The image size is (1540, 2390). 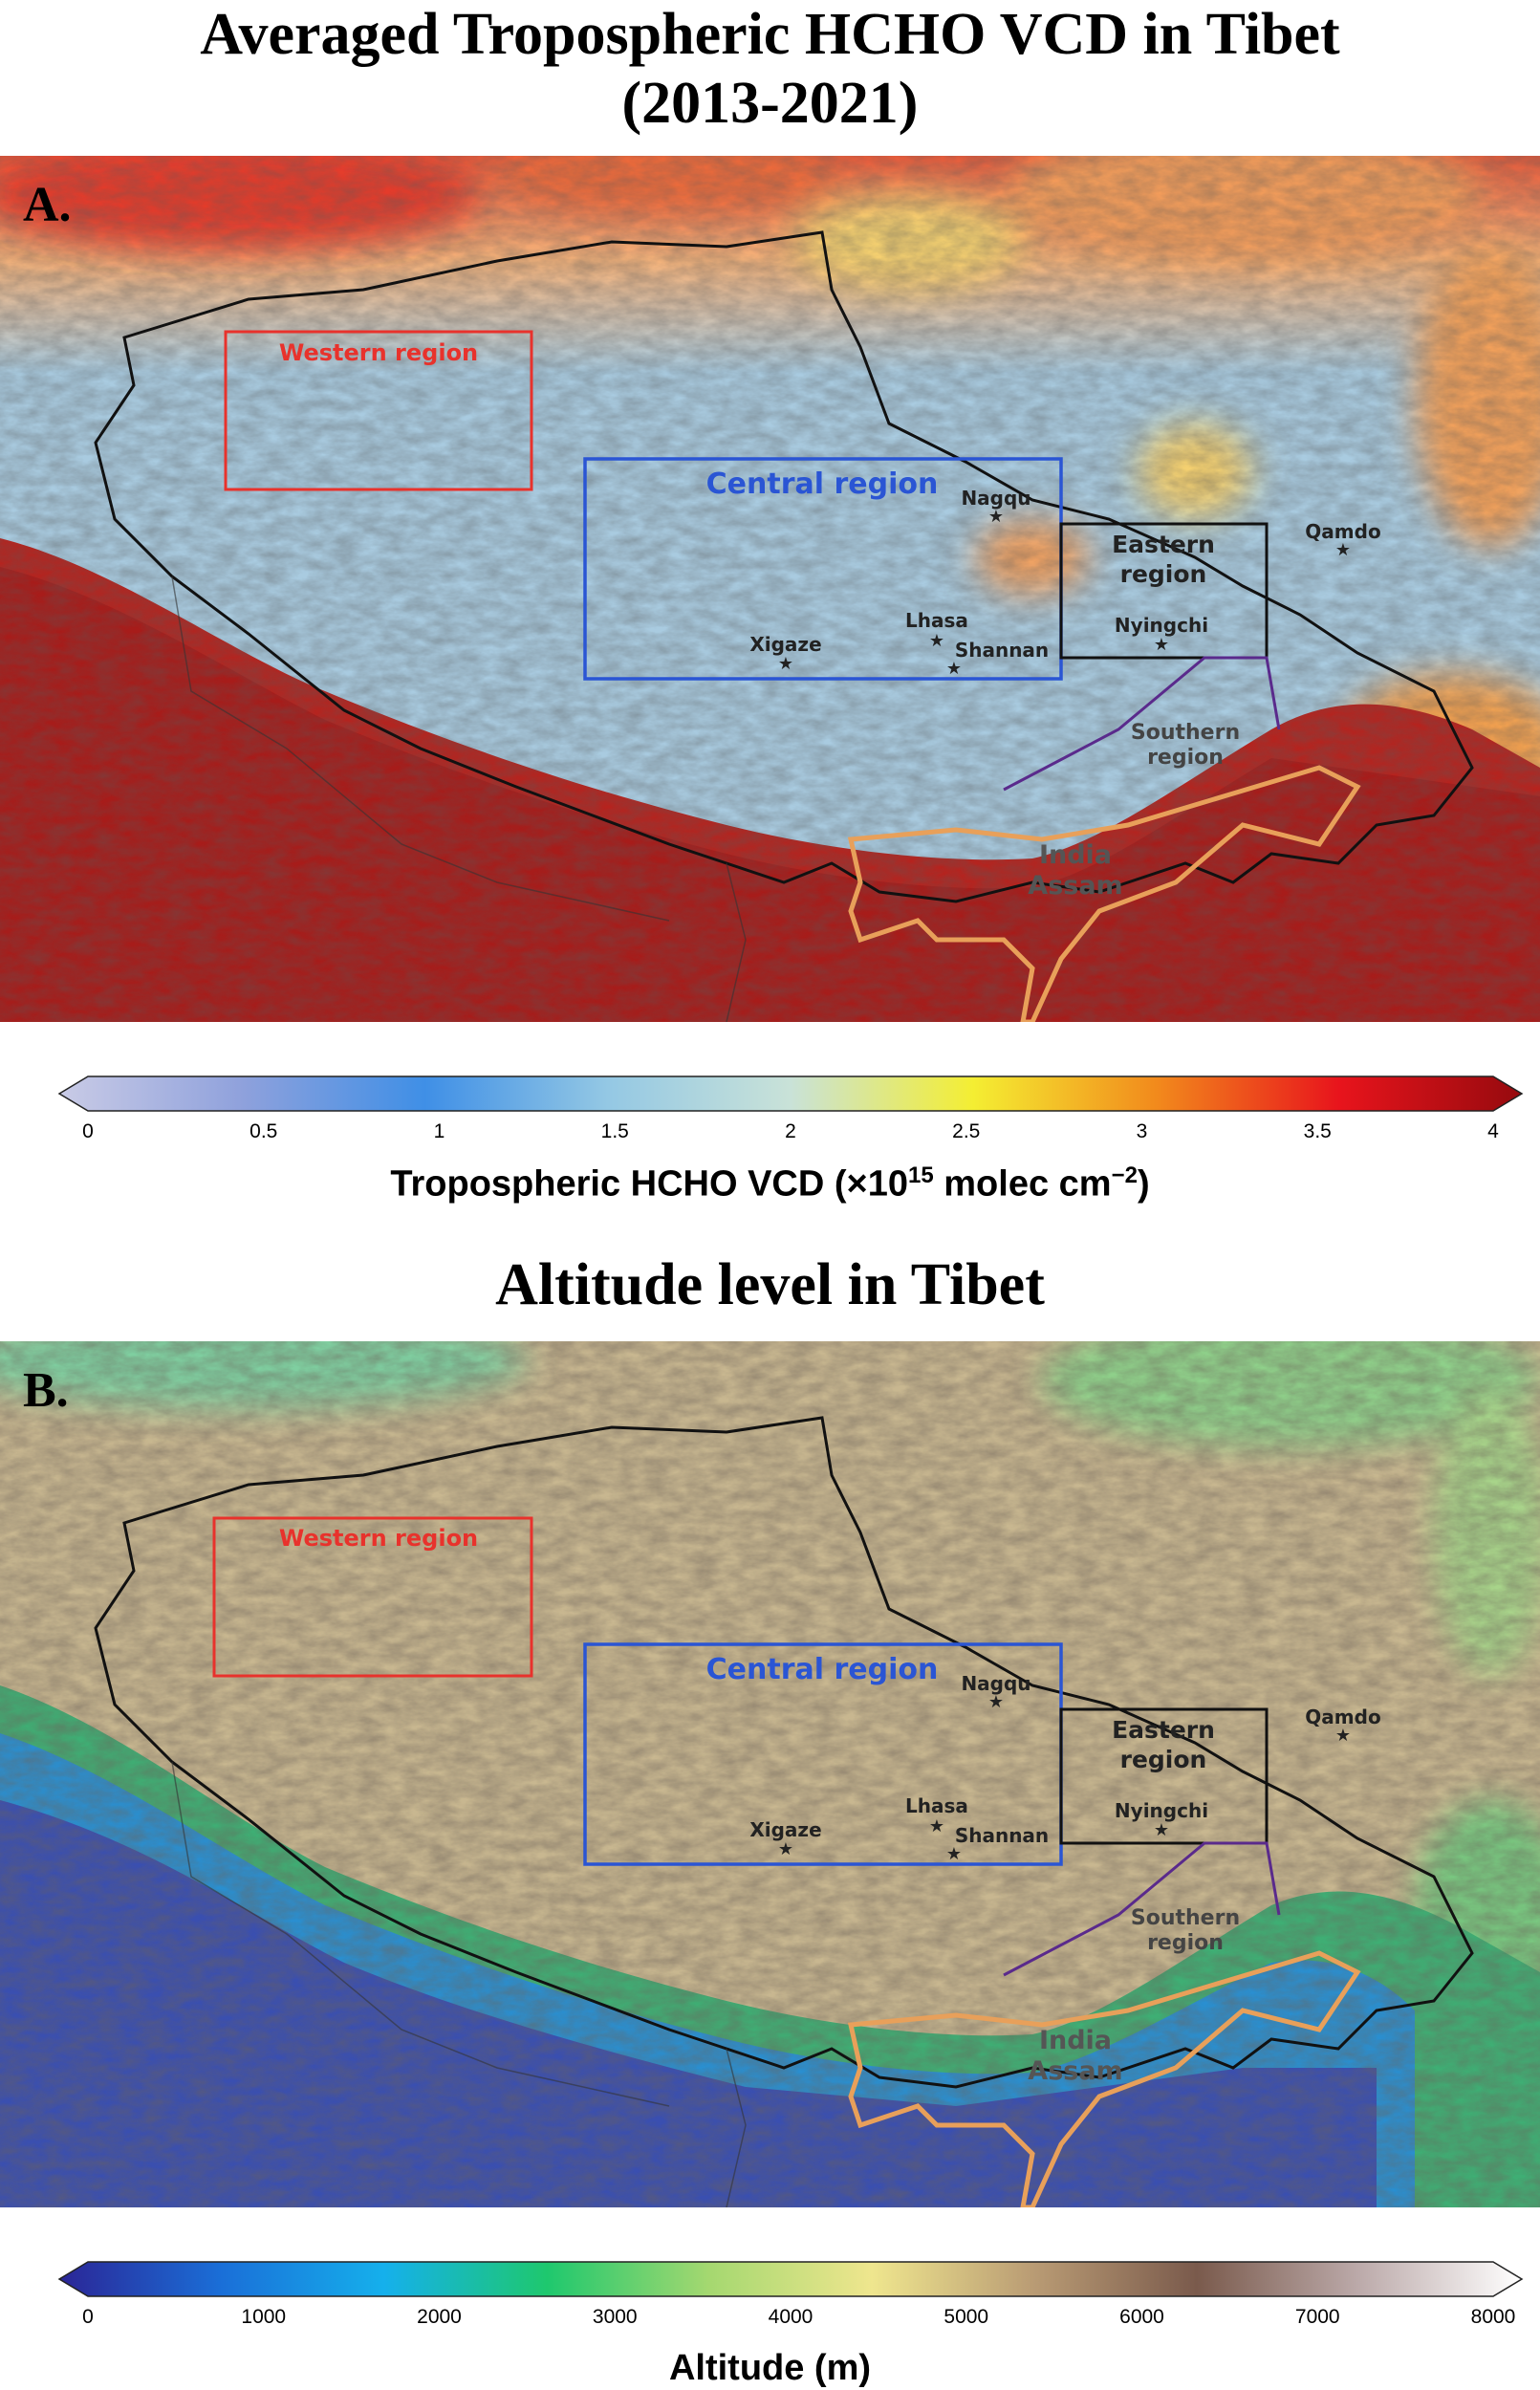 What do you see at coordinates (1143, 1184) in the screenshot?
I see `hcho-cb-title-suffix: )` at bounding box center [1143, 1184].